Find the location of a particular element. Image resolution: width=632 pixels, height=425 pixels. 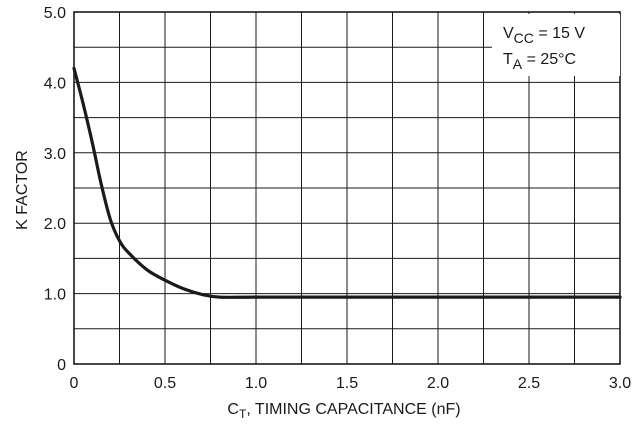

x-axis-label-rest: , TIMING CAPACITANCE (nF) is located at coordinates (353, 409).